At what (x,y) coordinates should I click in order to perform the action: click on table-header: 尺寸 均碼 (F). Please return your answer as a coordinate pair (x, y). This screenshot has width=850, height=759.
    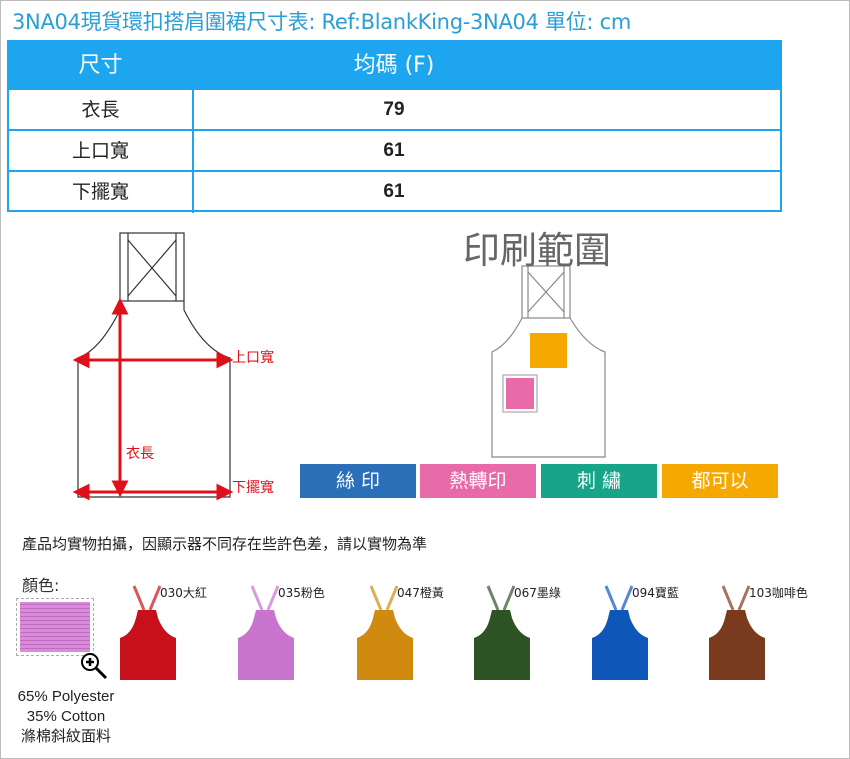
    Looking at the image, I should click on (394, 65).